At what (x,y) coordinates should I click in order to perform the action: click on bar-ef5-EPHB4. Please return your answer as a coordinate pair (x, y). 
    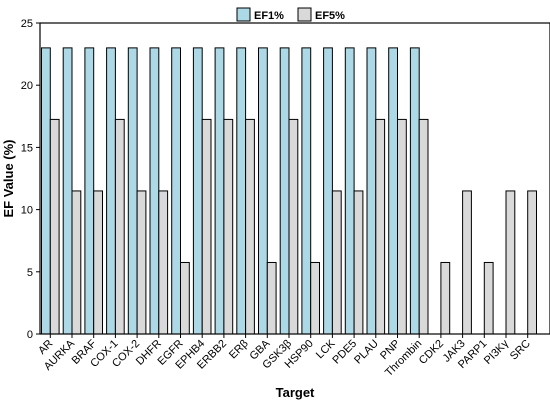
    Looking at the image, I should click on (206, 226).